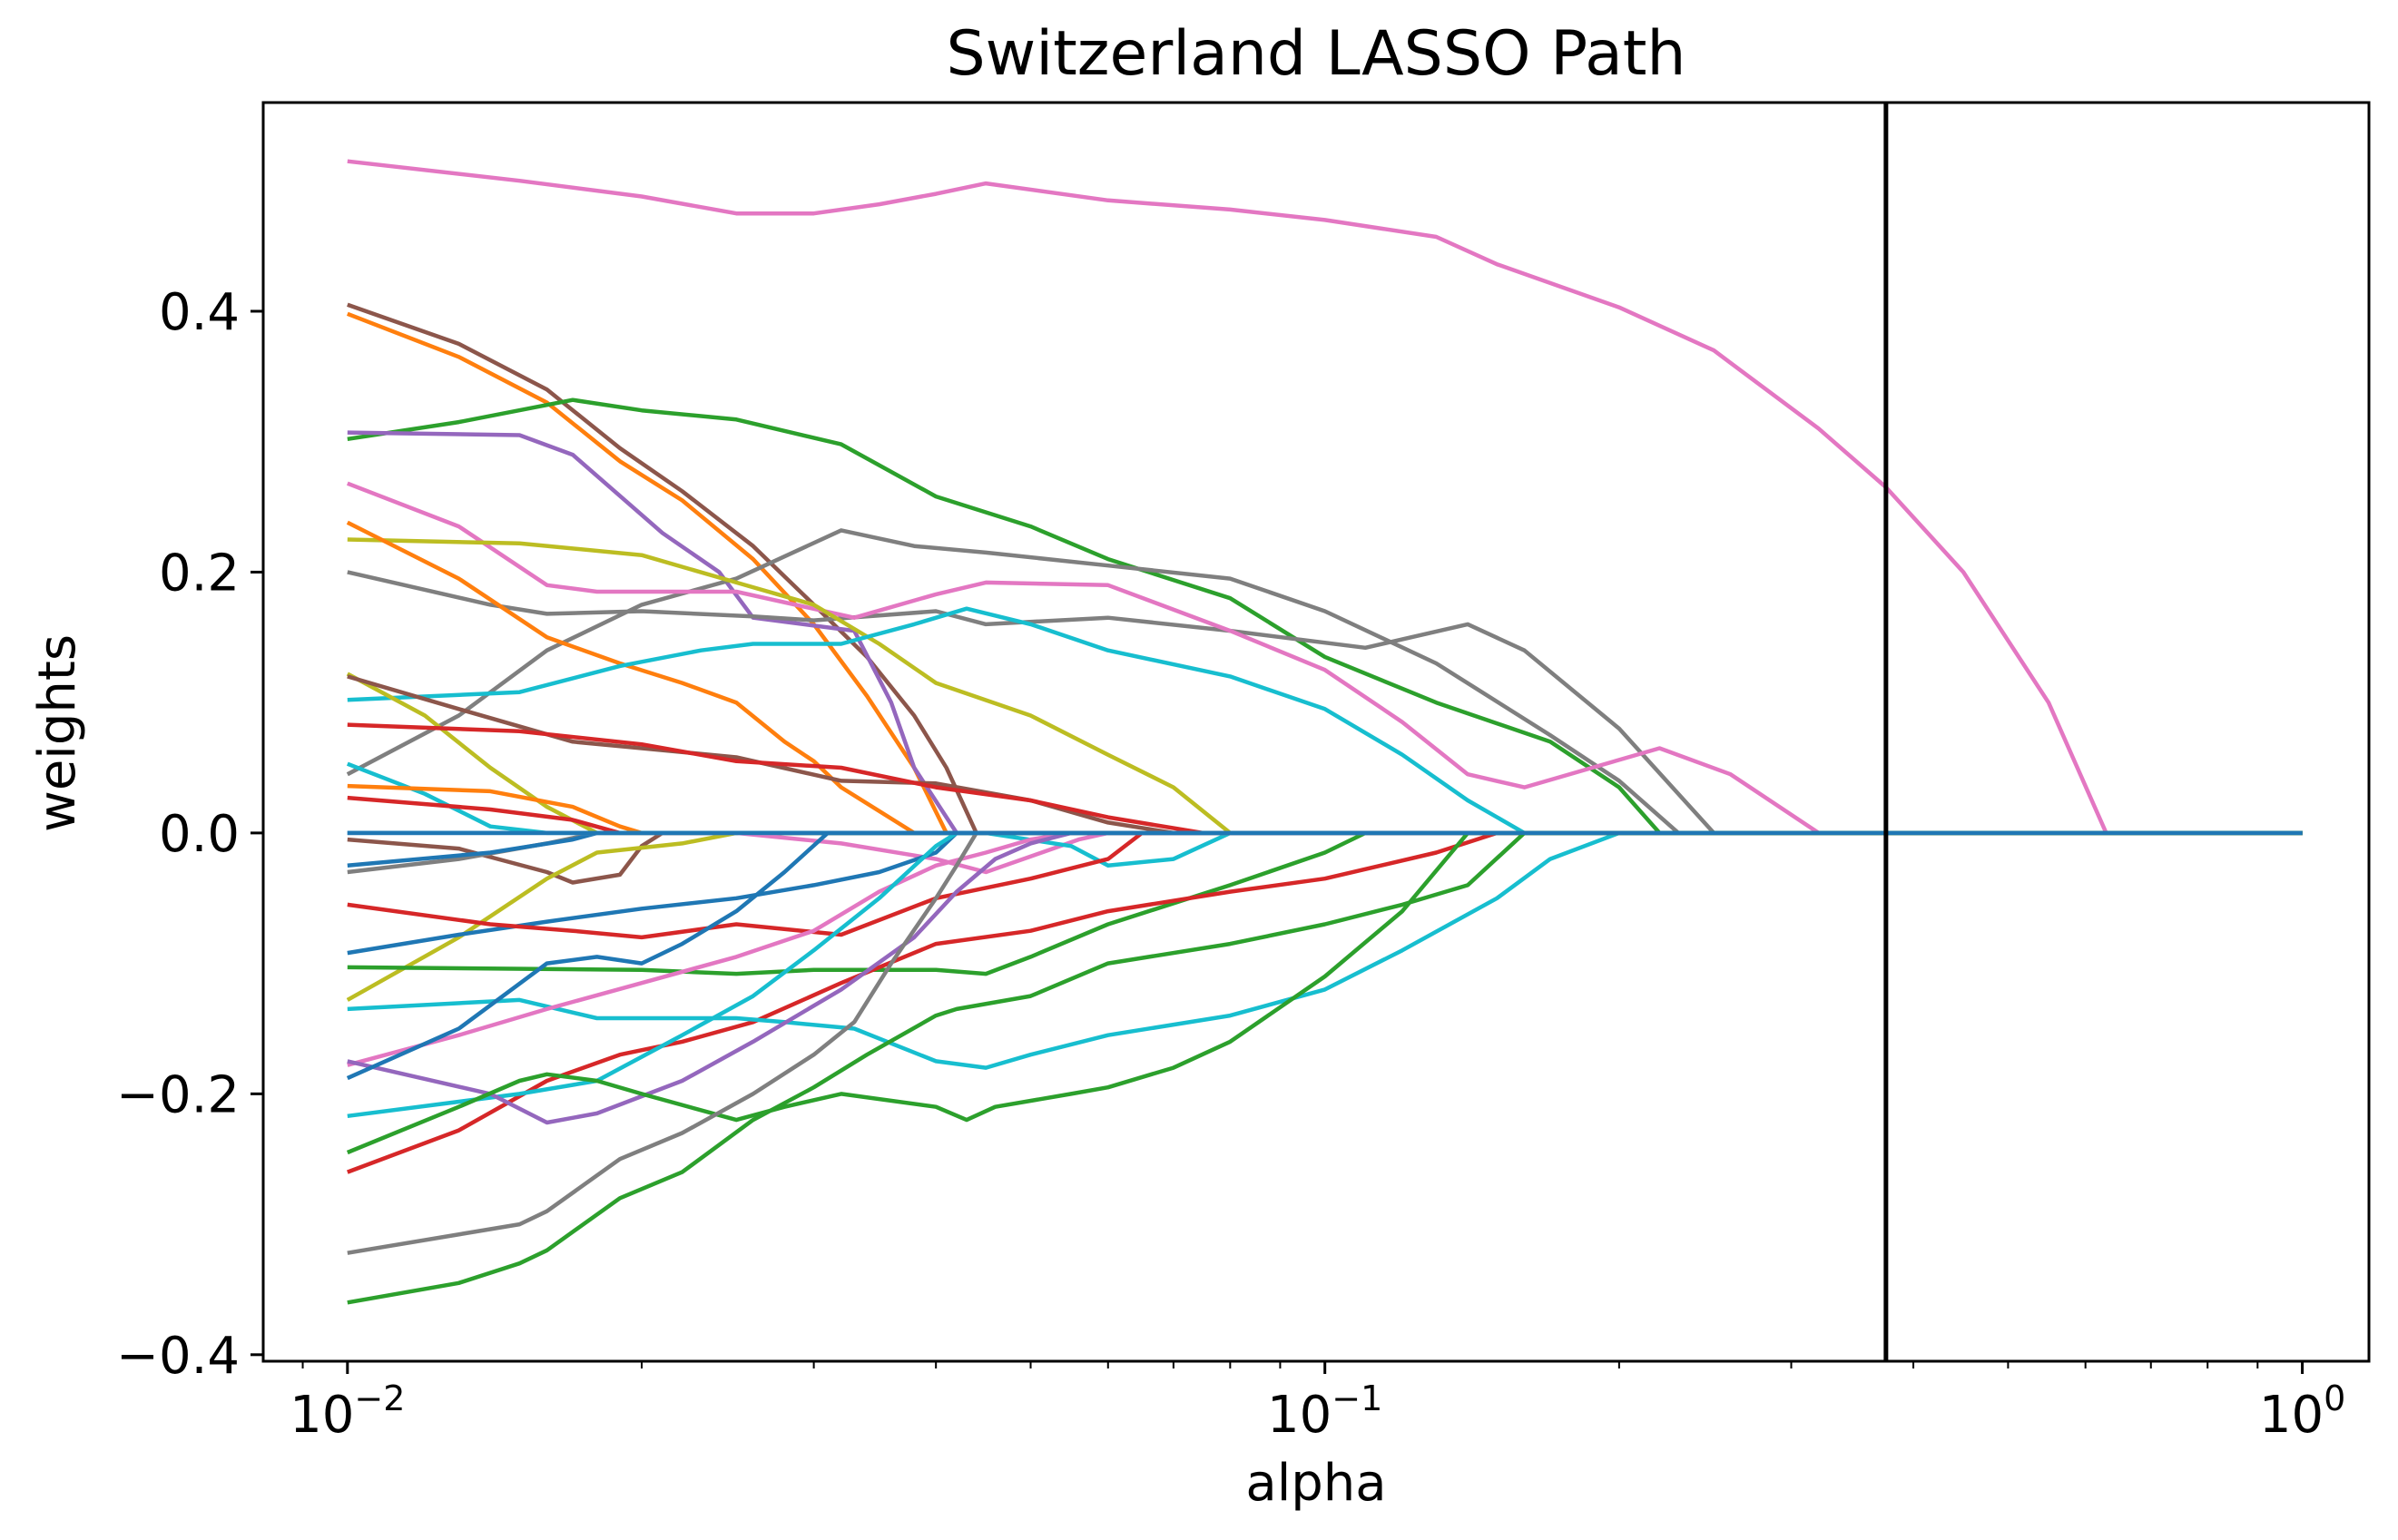 Image resolution: width=2398 pixels, height=1540 pixels. I want to click on y-axis-label: weights, so click(58, 733).